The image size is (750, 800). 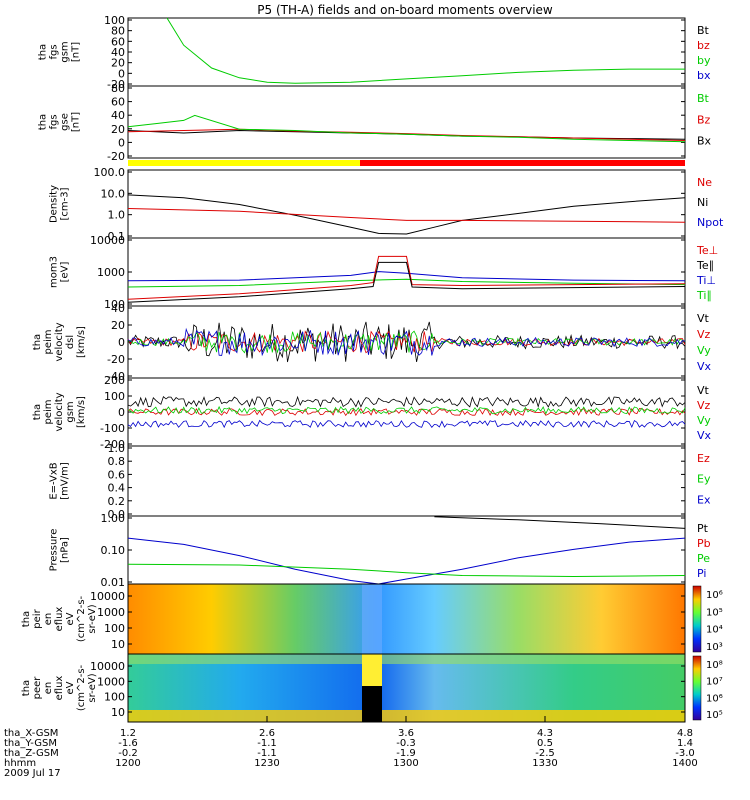 I want to click on y-tick-label: 0.2, so click(x=117, y=501).